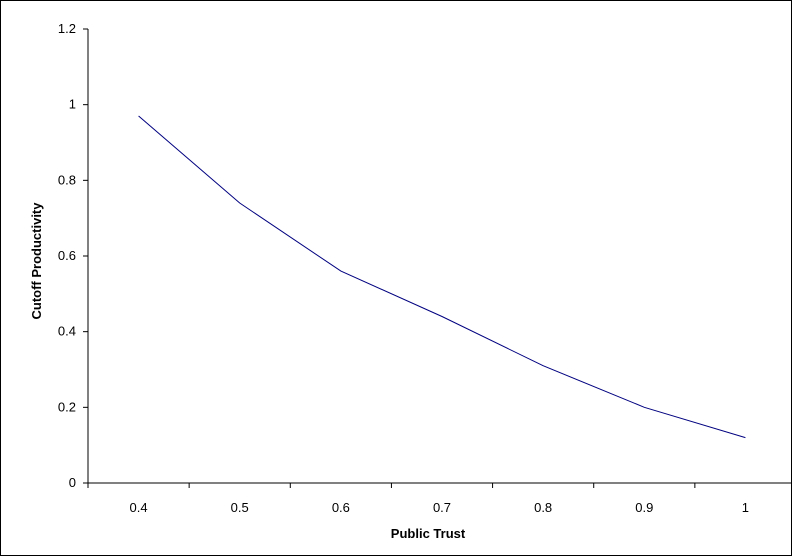  Describe the element at coordinates (439, 498) in the screenshot. I see `x-axis: 0.4 0.5 0.6 0.7 0.8 0.9 1` at that location.